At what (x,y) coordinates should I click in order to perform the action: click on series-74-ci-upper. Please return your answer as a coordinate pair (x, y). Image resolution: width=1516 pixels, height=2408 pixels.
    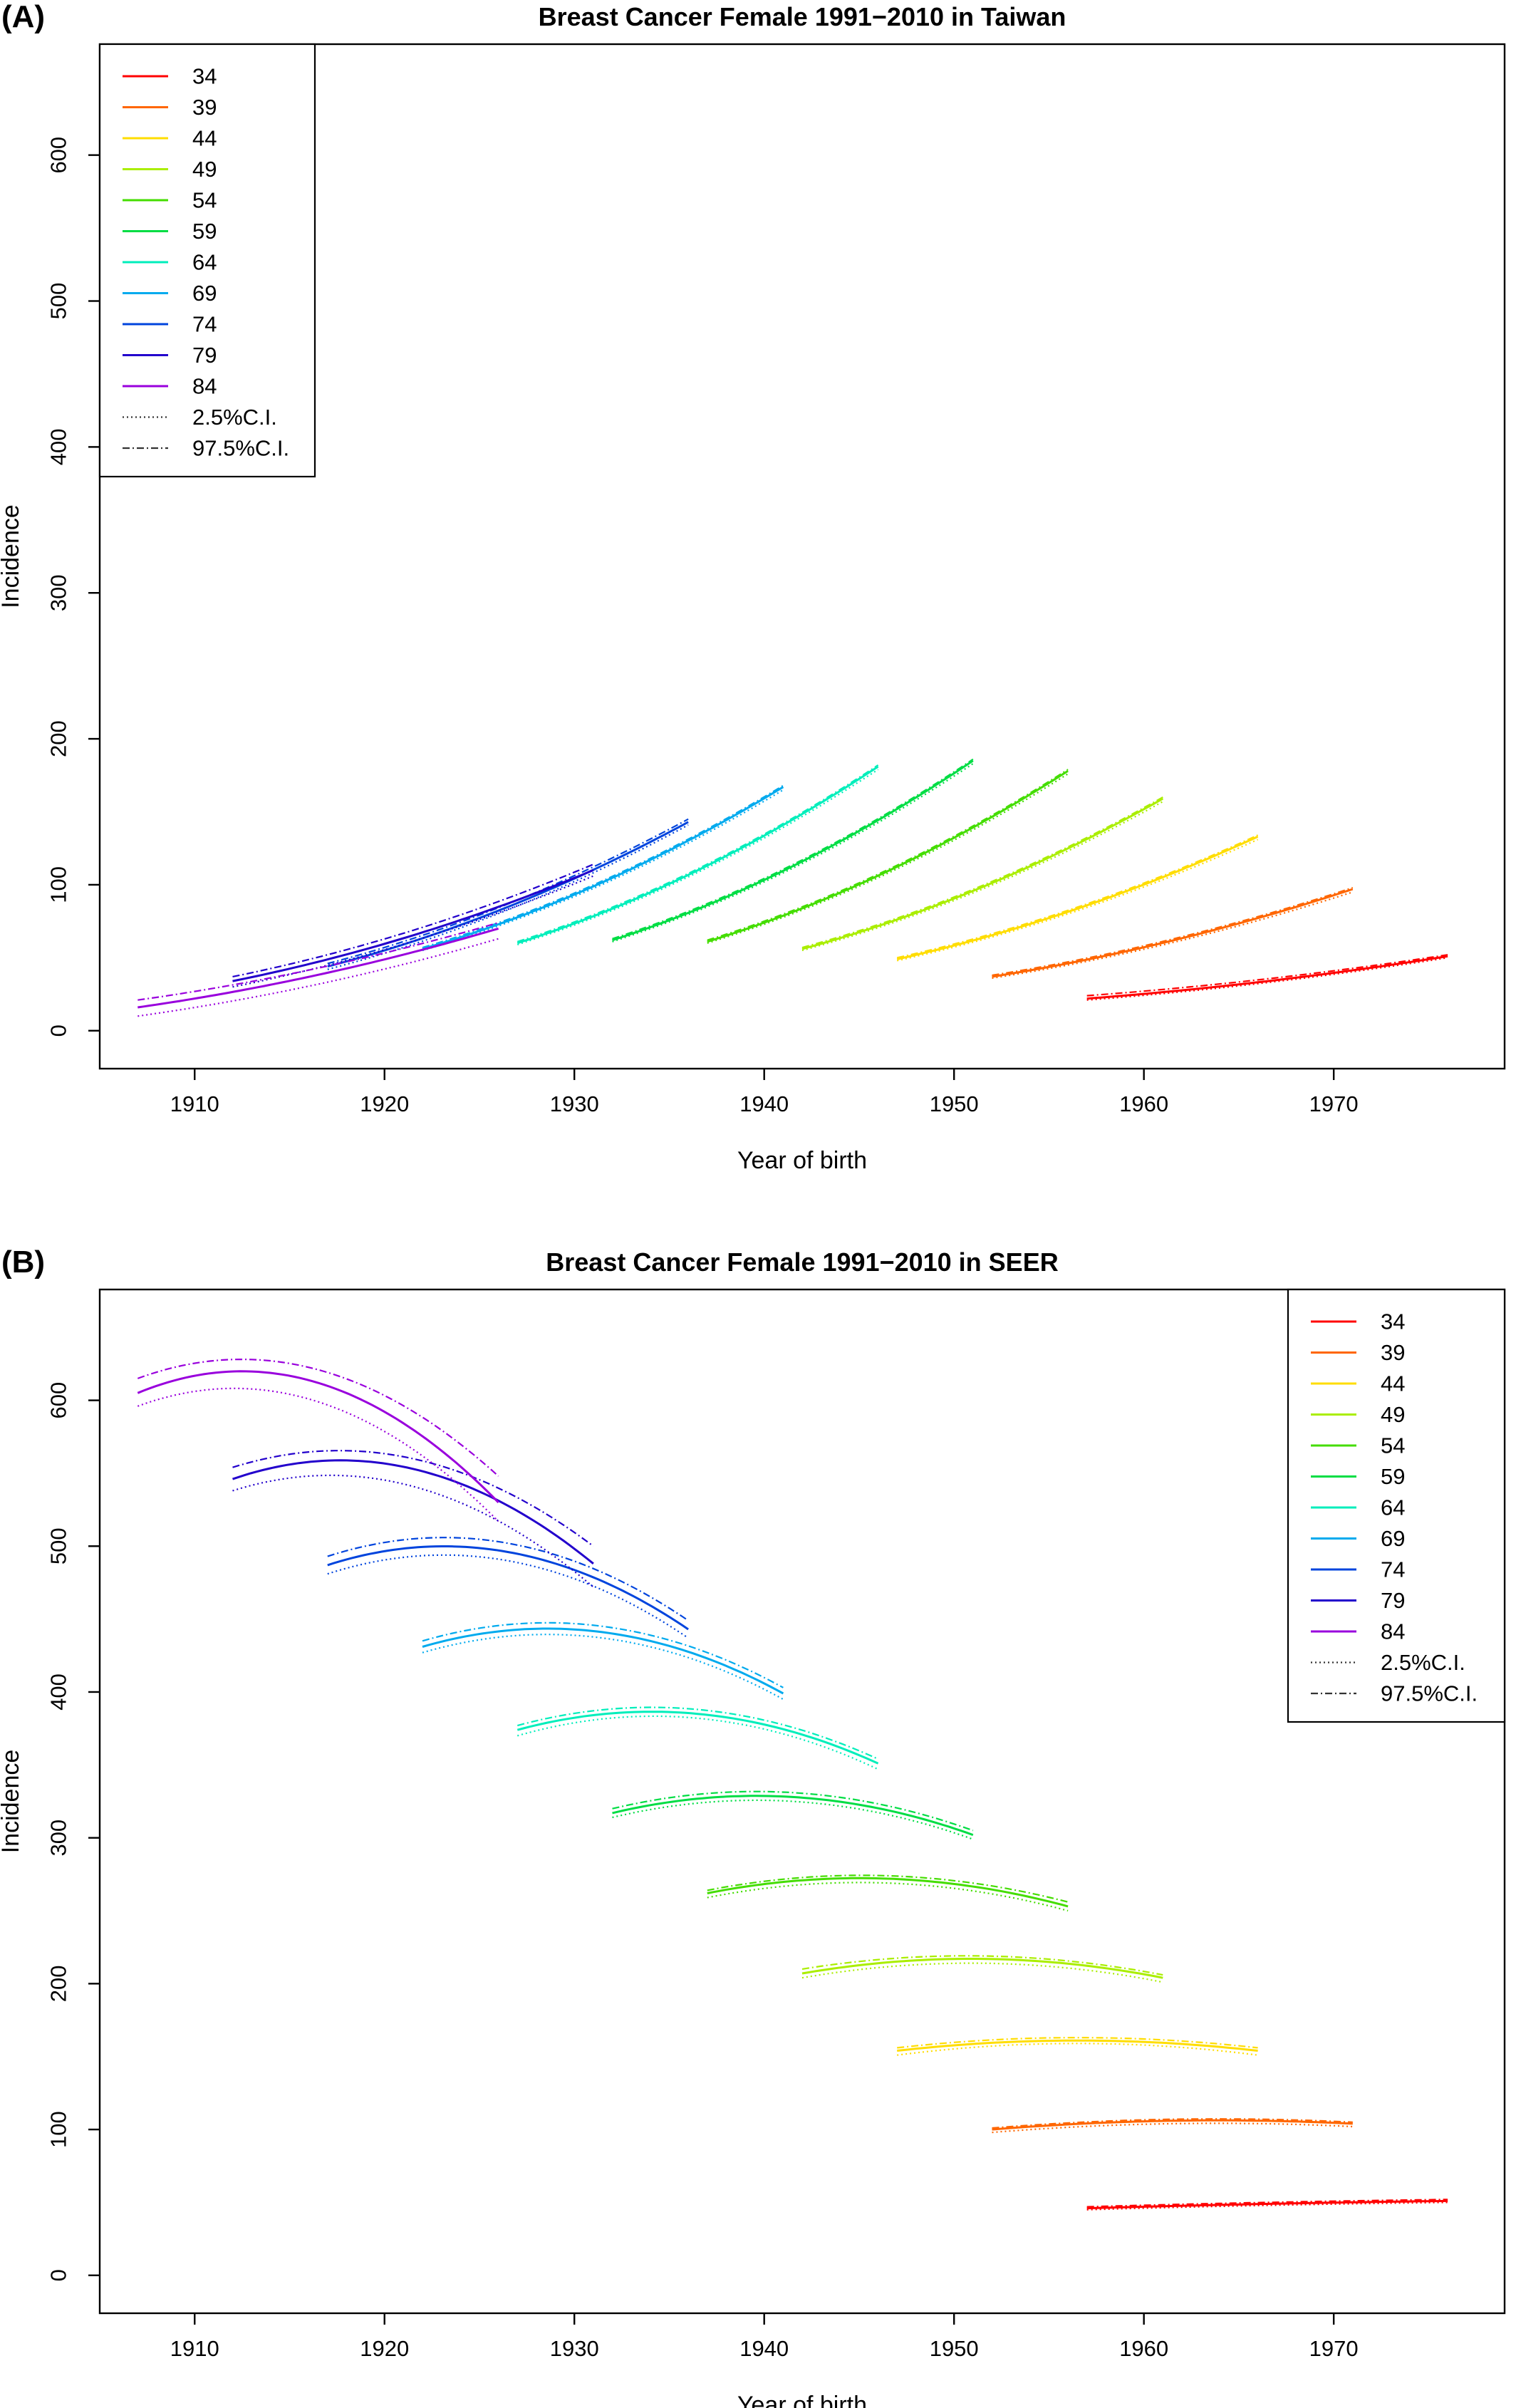
    Looking at the image, I should click on (508, 891).